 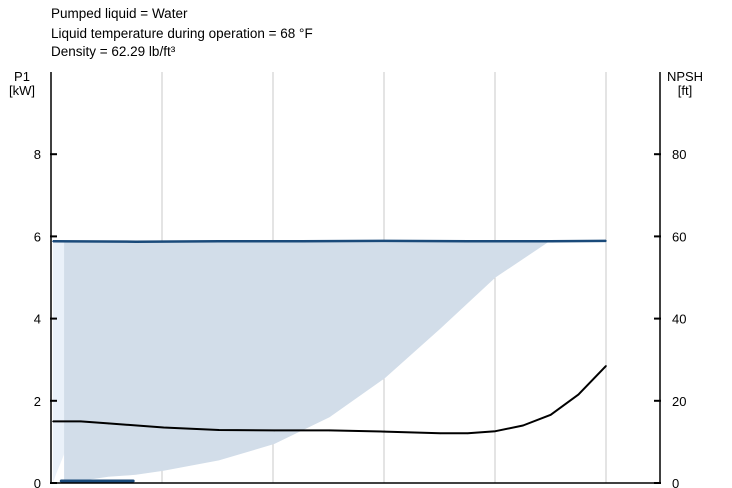 I want to click on right-axis-label: NPSH, so click(x=685, y=76).